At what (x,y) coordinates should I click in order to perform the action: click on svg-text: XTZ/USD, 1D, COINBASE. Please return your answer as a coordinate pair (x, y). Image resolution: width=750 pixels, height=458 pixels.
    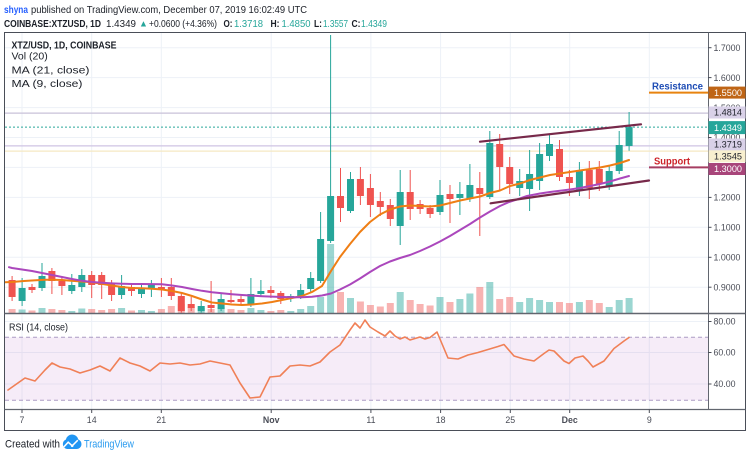
    Looking at the image, I should click on (64, 46).